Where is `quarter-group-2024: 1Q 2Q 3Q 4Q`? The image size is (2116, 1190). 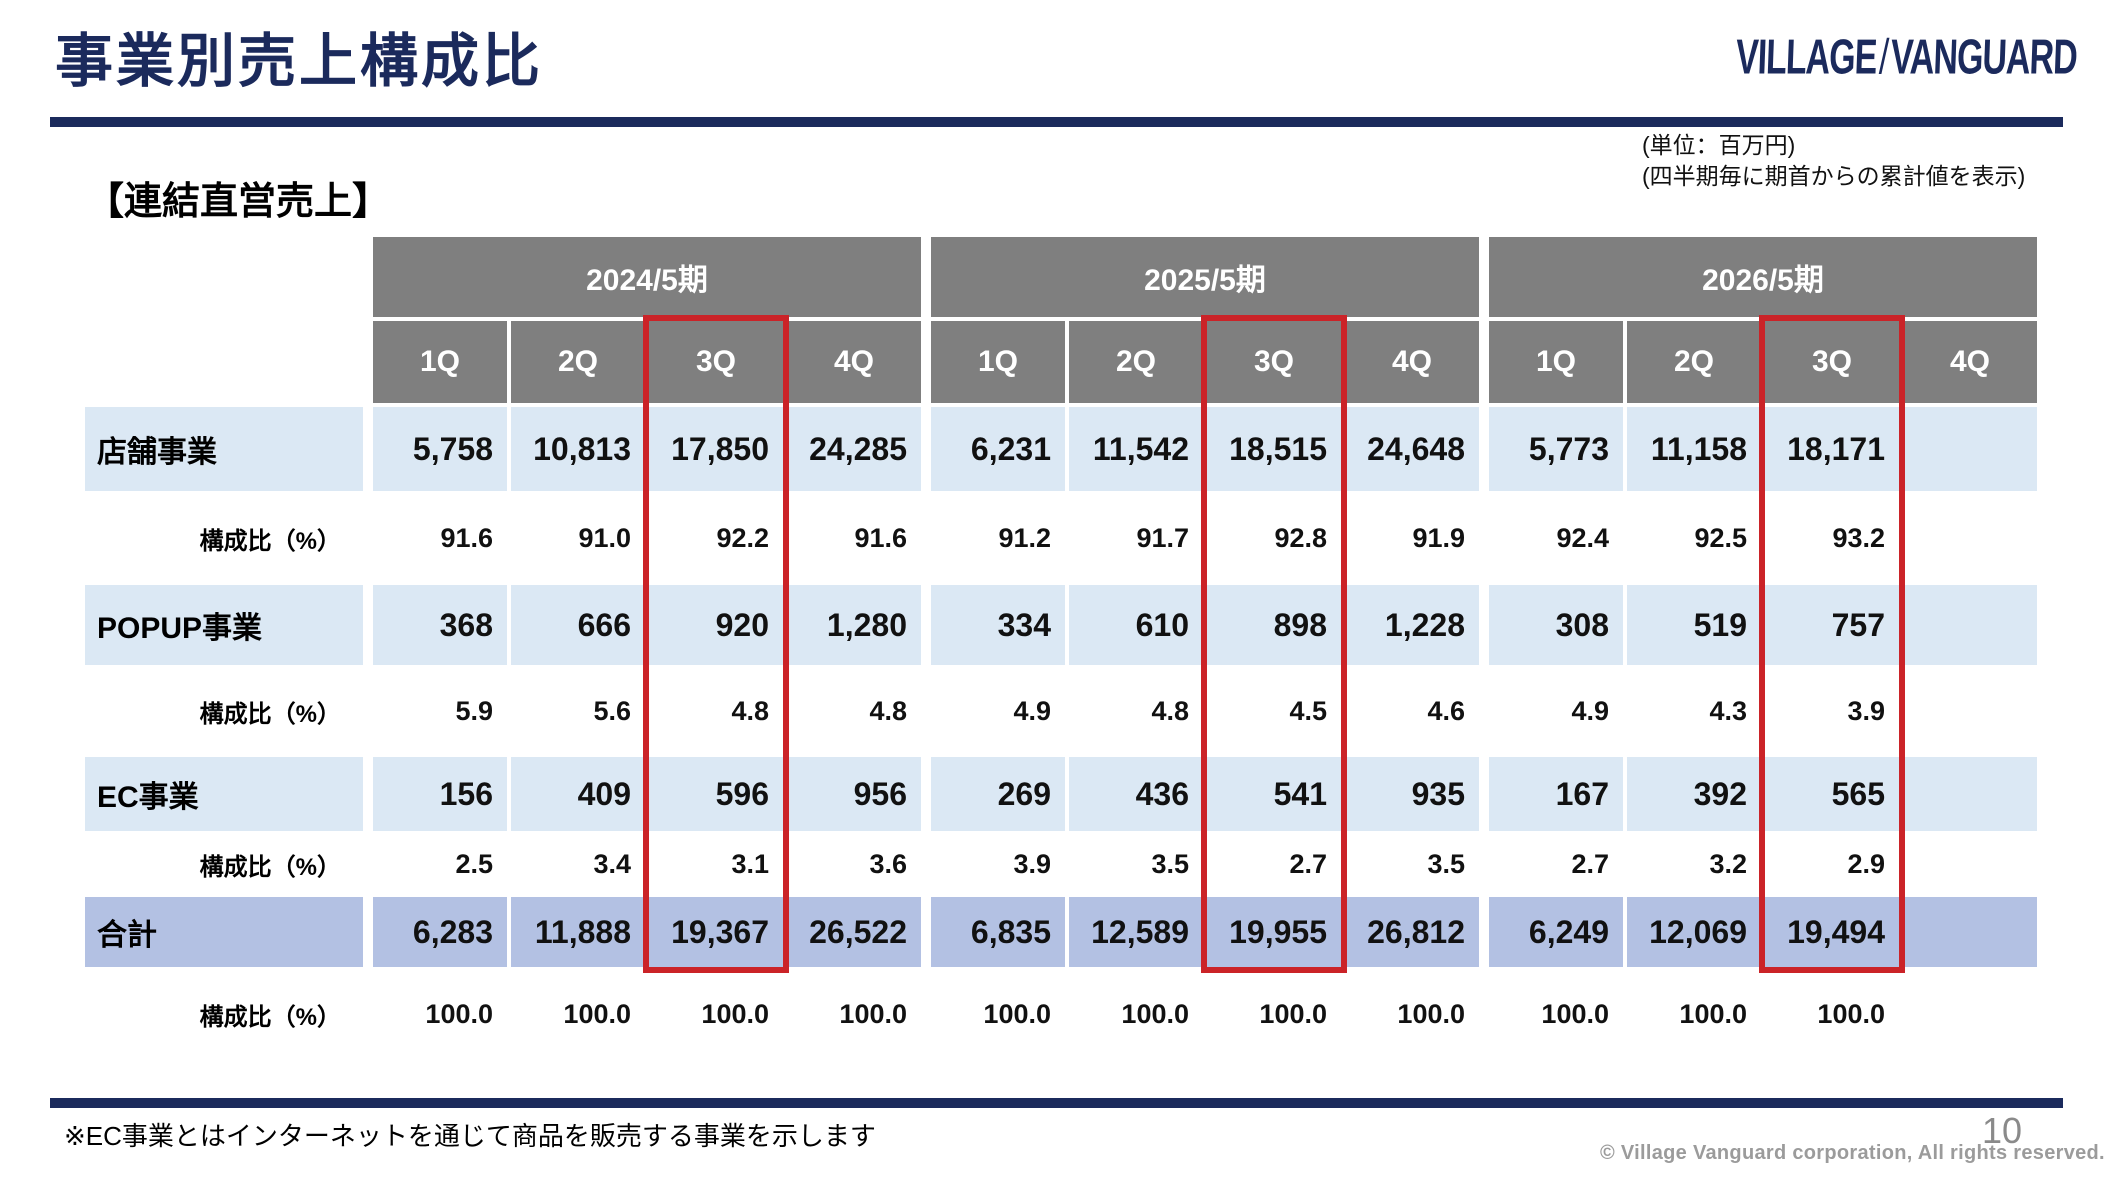 quarter-group-2024: 1Q 2Q 3Q 4Q is located at coordinates (647, 362).